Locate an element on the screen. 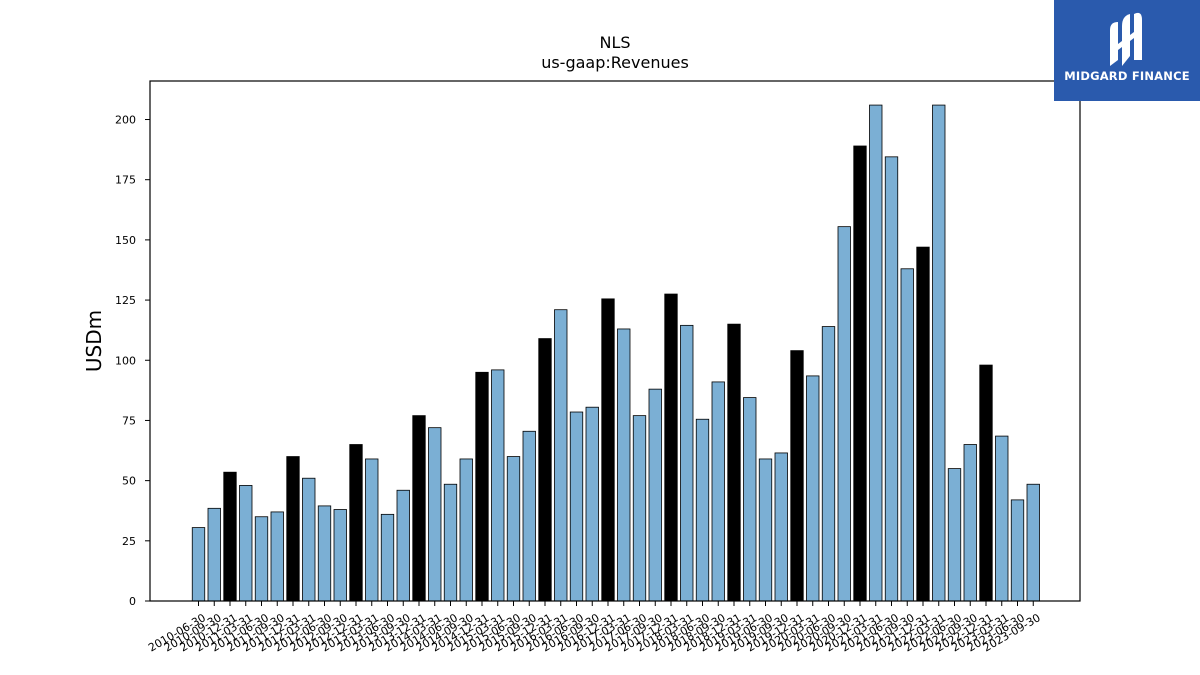 The height and width of the screenshot is (675, 1200). y-tick-label: 25 is located at coordinates (129, 541).